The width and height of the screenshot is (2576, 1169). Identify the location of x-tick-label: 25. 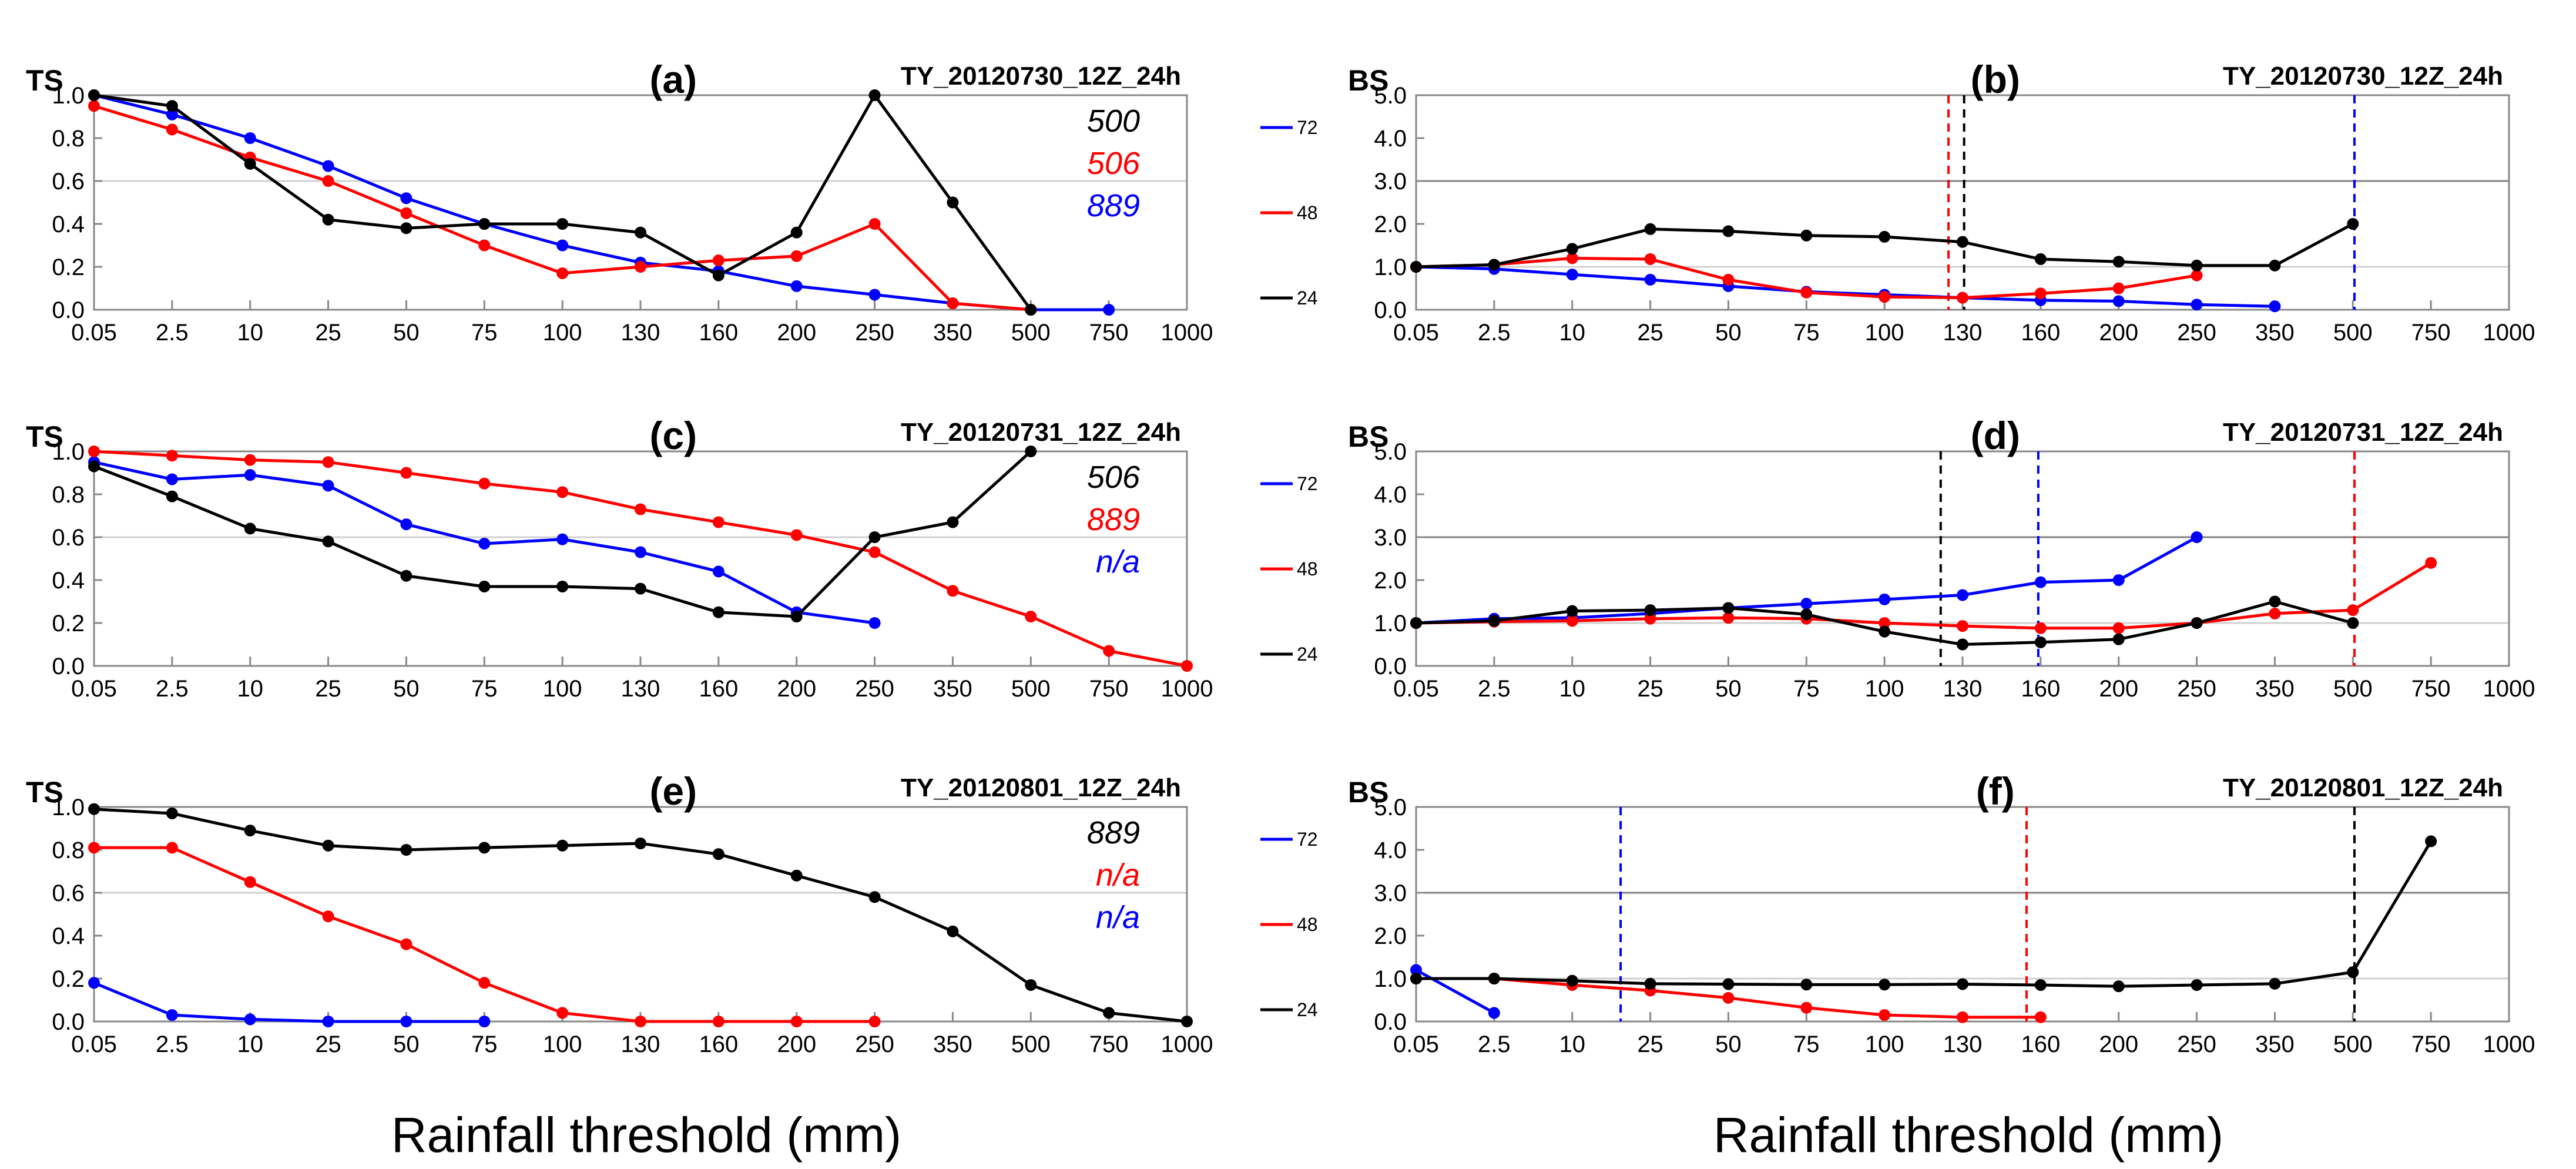
(1650, 333).